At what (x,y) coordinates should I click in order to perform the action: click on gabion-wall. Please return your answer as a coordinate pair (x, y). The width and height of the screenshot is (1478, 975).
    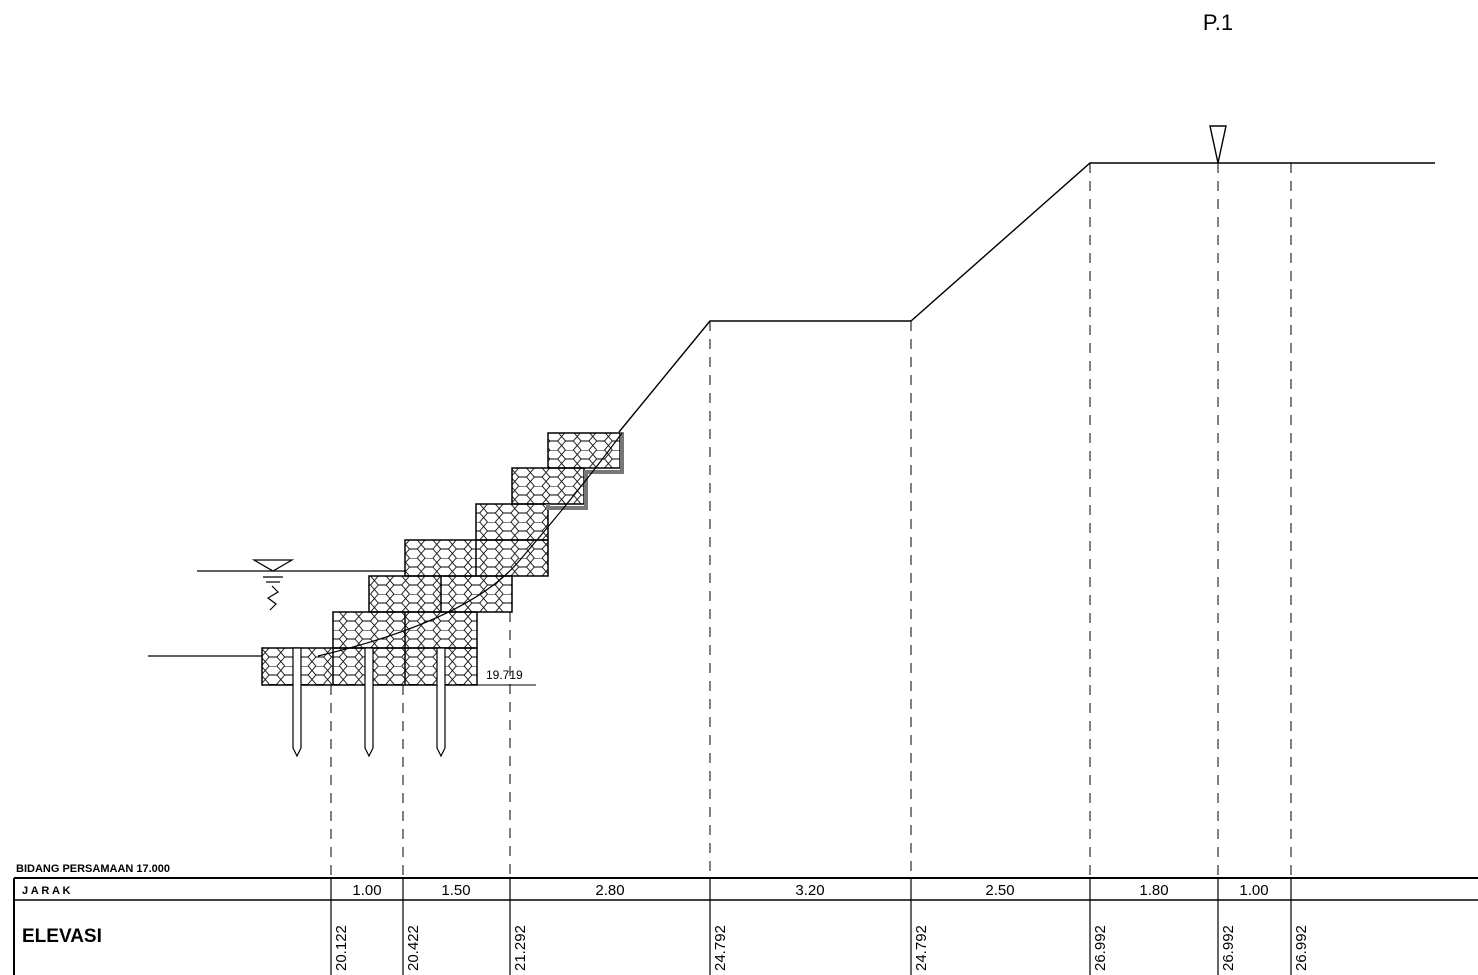
    Looking at the image, I should click on (441, 559).